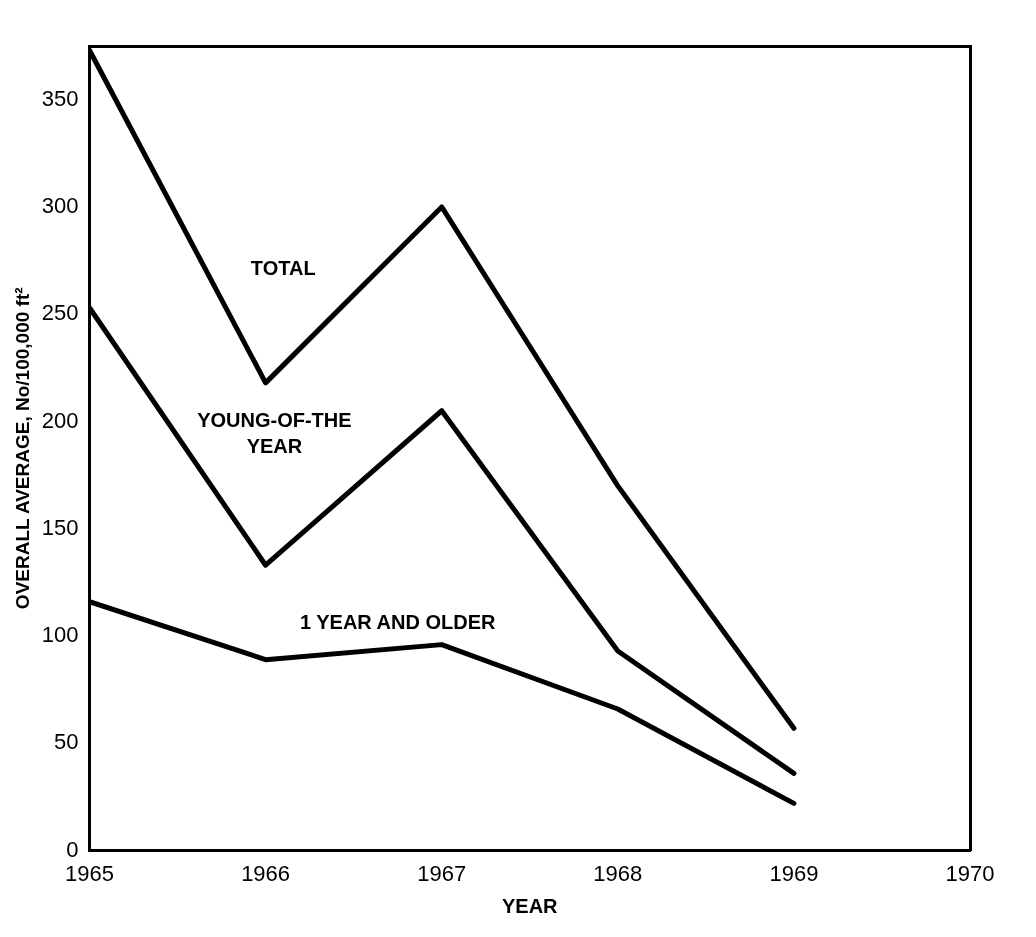 This screenshot has height=937, width=1036. Describe the element at coordinates (60, 635) in the screenshot. I see `y-tick-label: 100` at that location.